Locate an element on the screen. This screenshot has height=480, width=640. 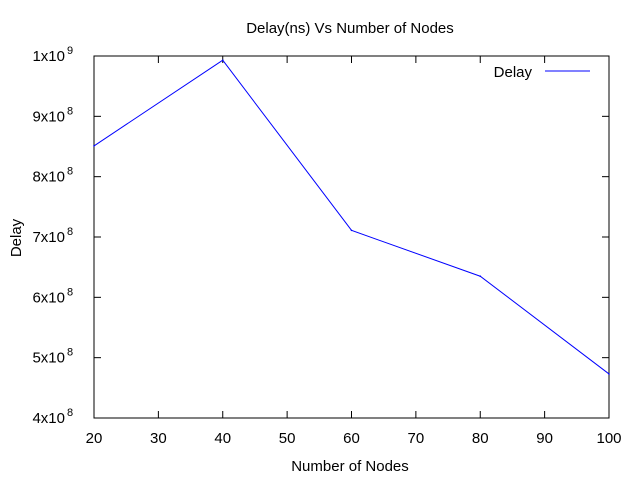
y-tick-mantissa: 7x10 is located at coordinates (48, 237).